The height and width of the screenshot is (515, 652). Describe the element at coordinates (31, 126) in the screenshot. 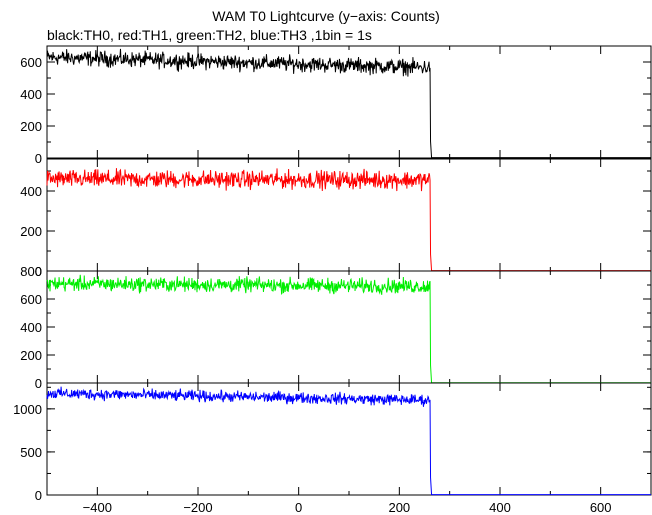

I see `y-tick-label-th0: 200` at that location.